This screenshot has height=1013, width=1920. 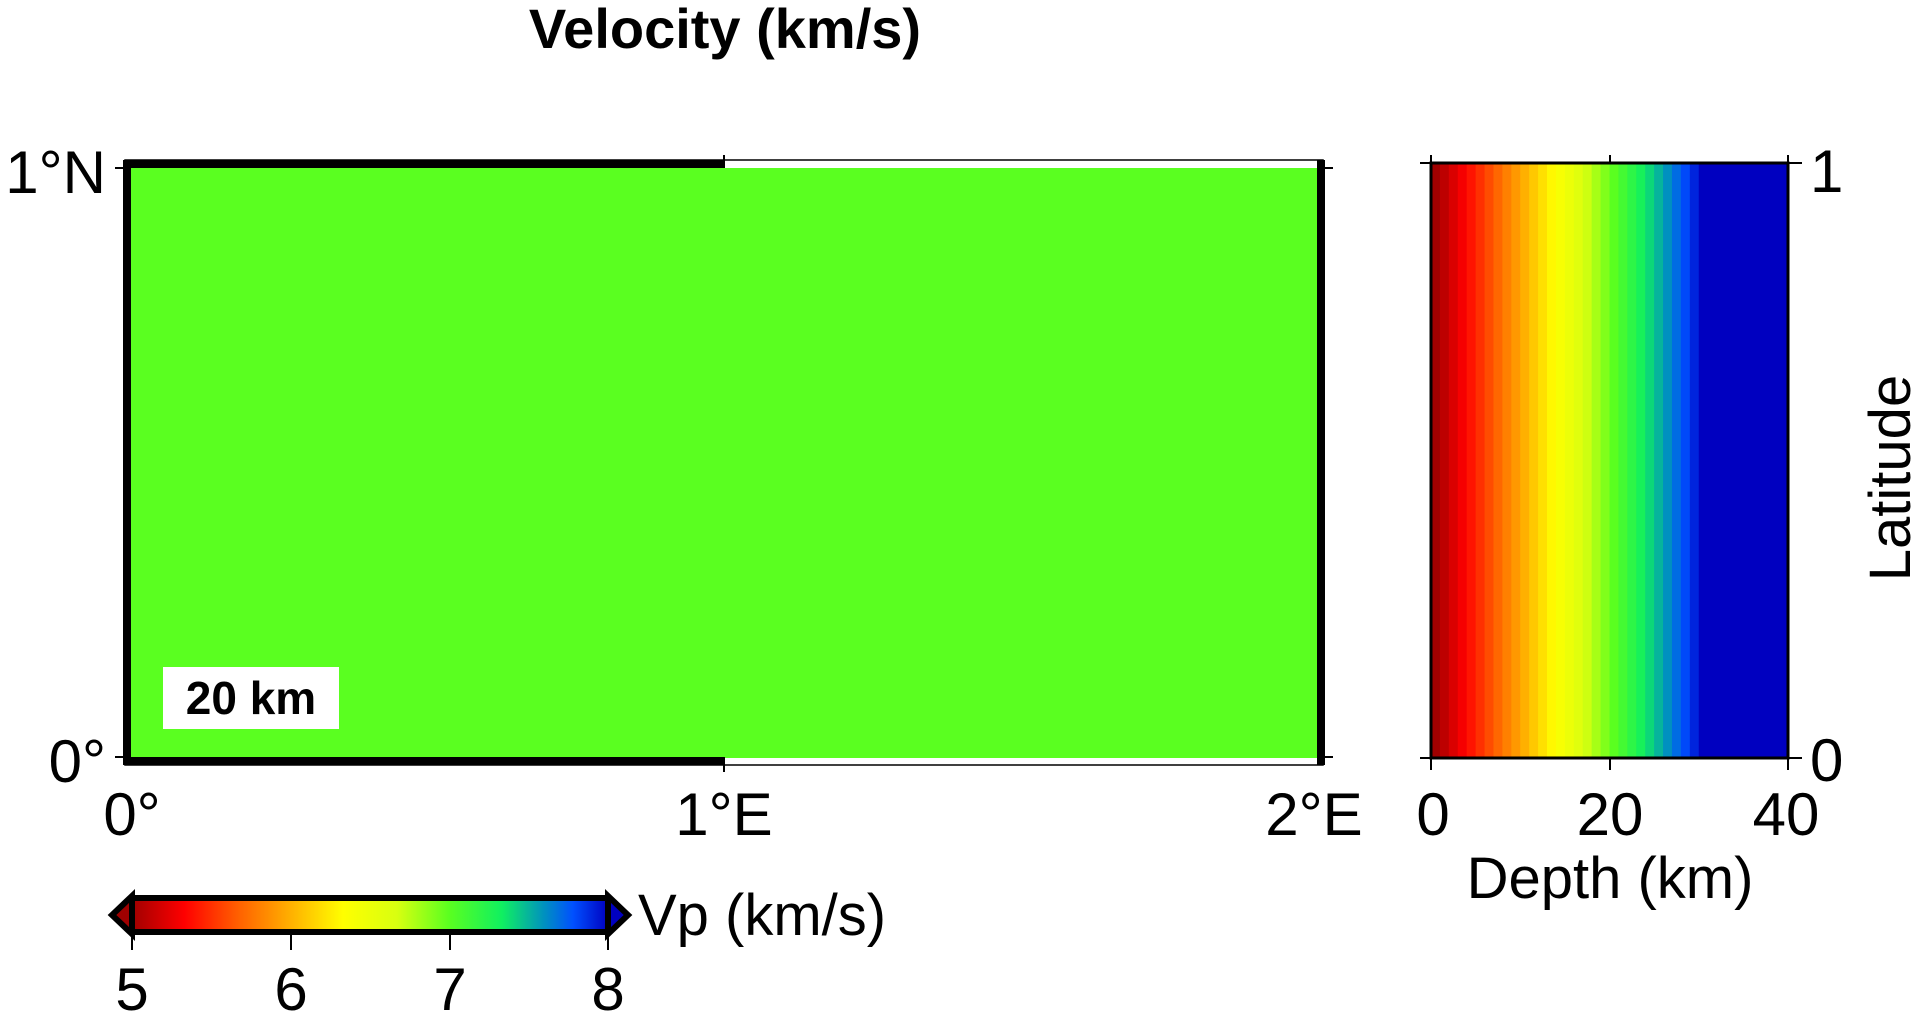 What do you see at coordinates (424, 761) in the screenshot?
I see `frame-bar-bottom-black` at bounding box center [424, 761].